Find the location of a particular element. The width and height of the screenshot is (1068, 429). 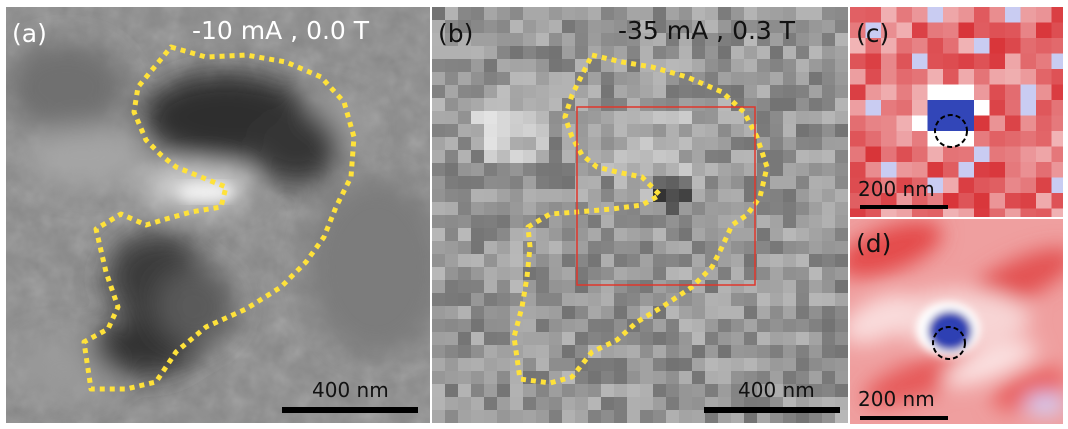

panel-c: (c) 200 nm is located at coordinates (956, 112).